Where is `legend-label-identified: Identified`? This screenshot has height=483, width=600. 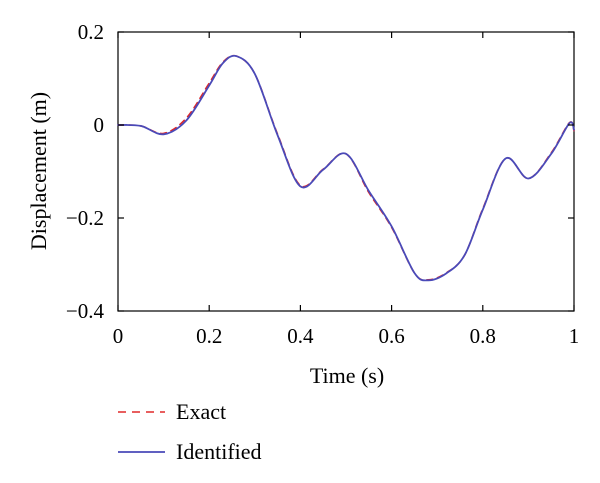
legend-label-identified: Identified is located at coordinates (219, 451).